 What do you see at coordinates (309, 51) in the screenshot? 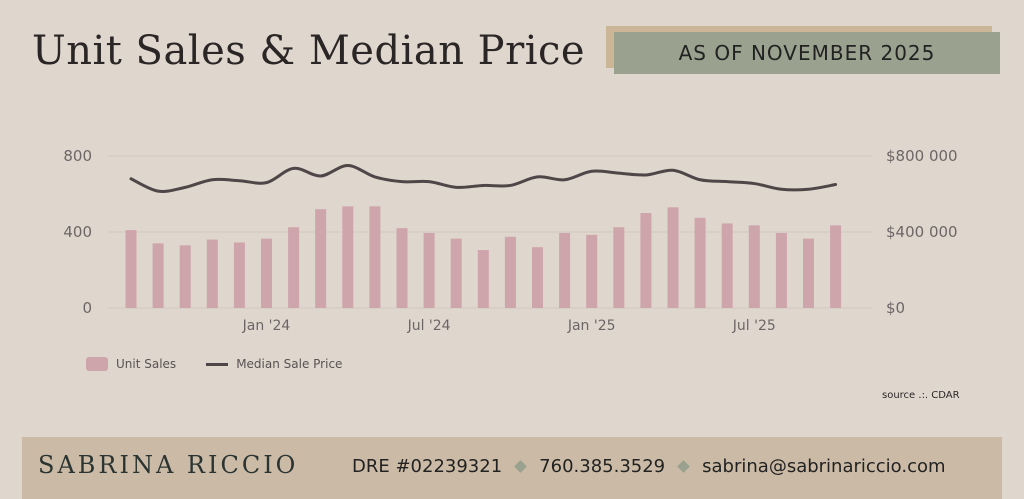
I see `chart-title: Unit Sales & Median Price` at bounding box center [309, 51].